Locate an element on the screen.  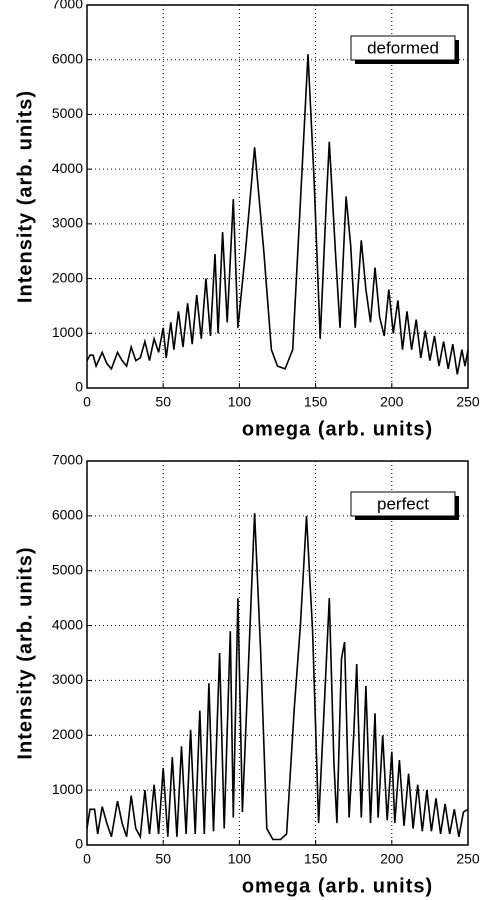
legend-label: deformed is located at coordinates (403, 47).